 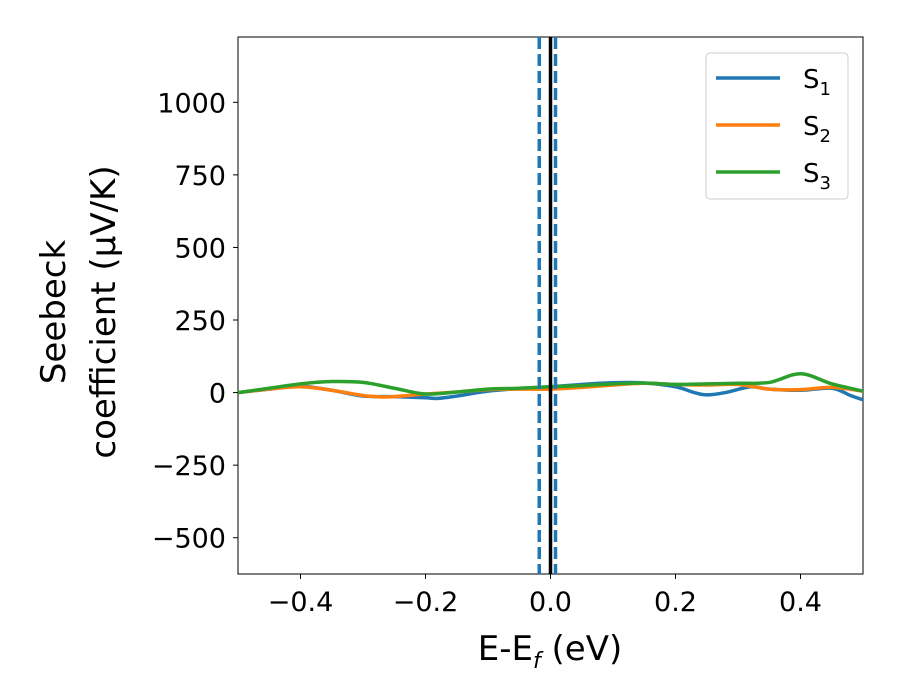 What do you see at coordinates (200, 176) in the screenshot?
I see `y-tick-label: 750` at bounding box center [200, 176].